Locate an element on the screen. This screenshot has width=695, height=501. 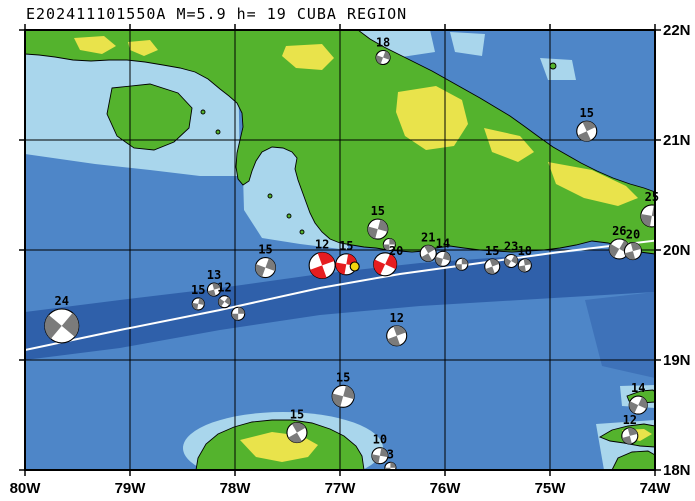
depth-label: 21 is located at coordinates (428, 237).